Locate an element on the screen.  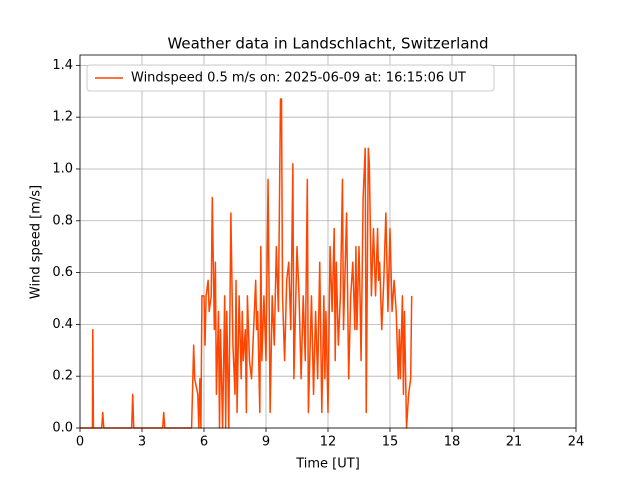
x-tick-label: 3 is located at coordinates (142, 442).